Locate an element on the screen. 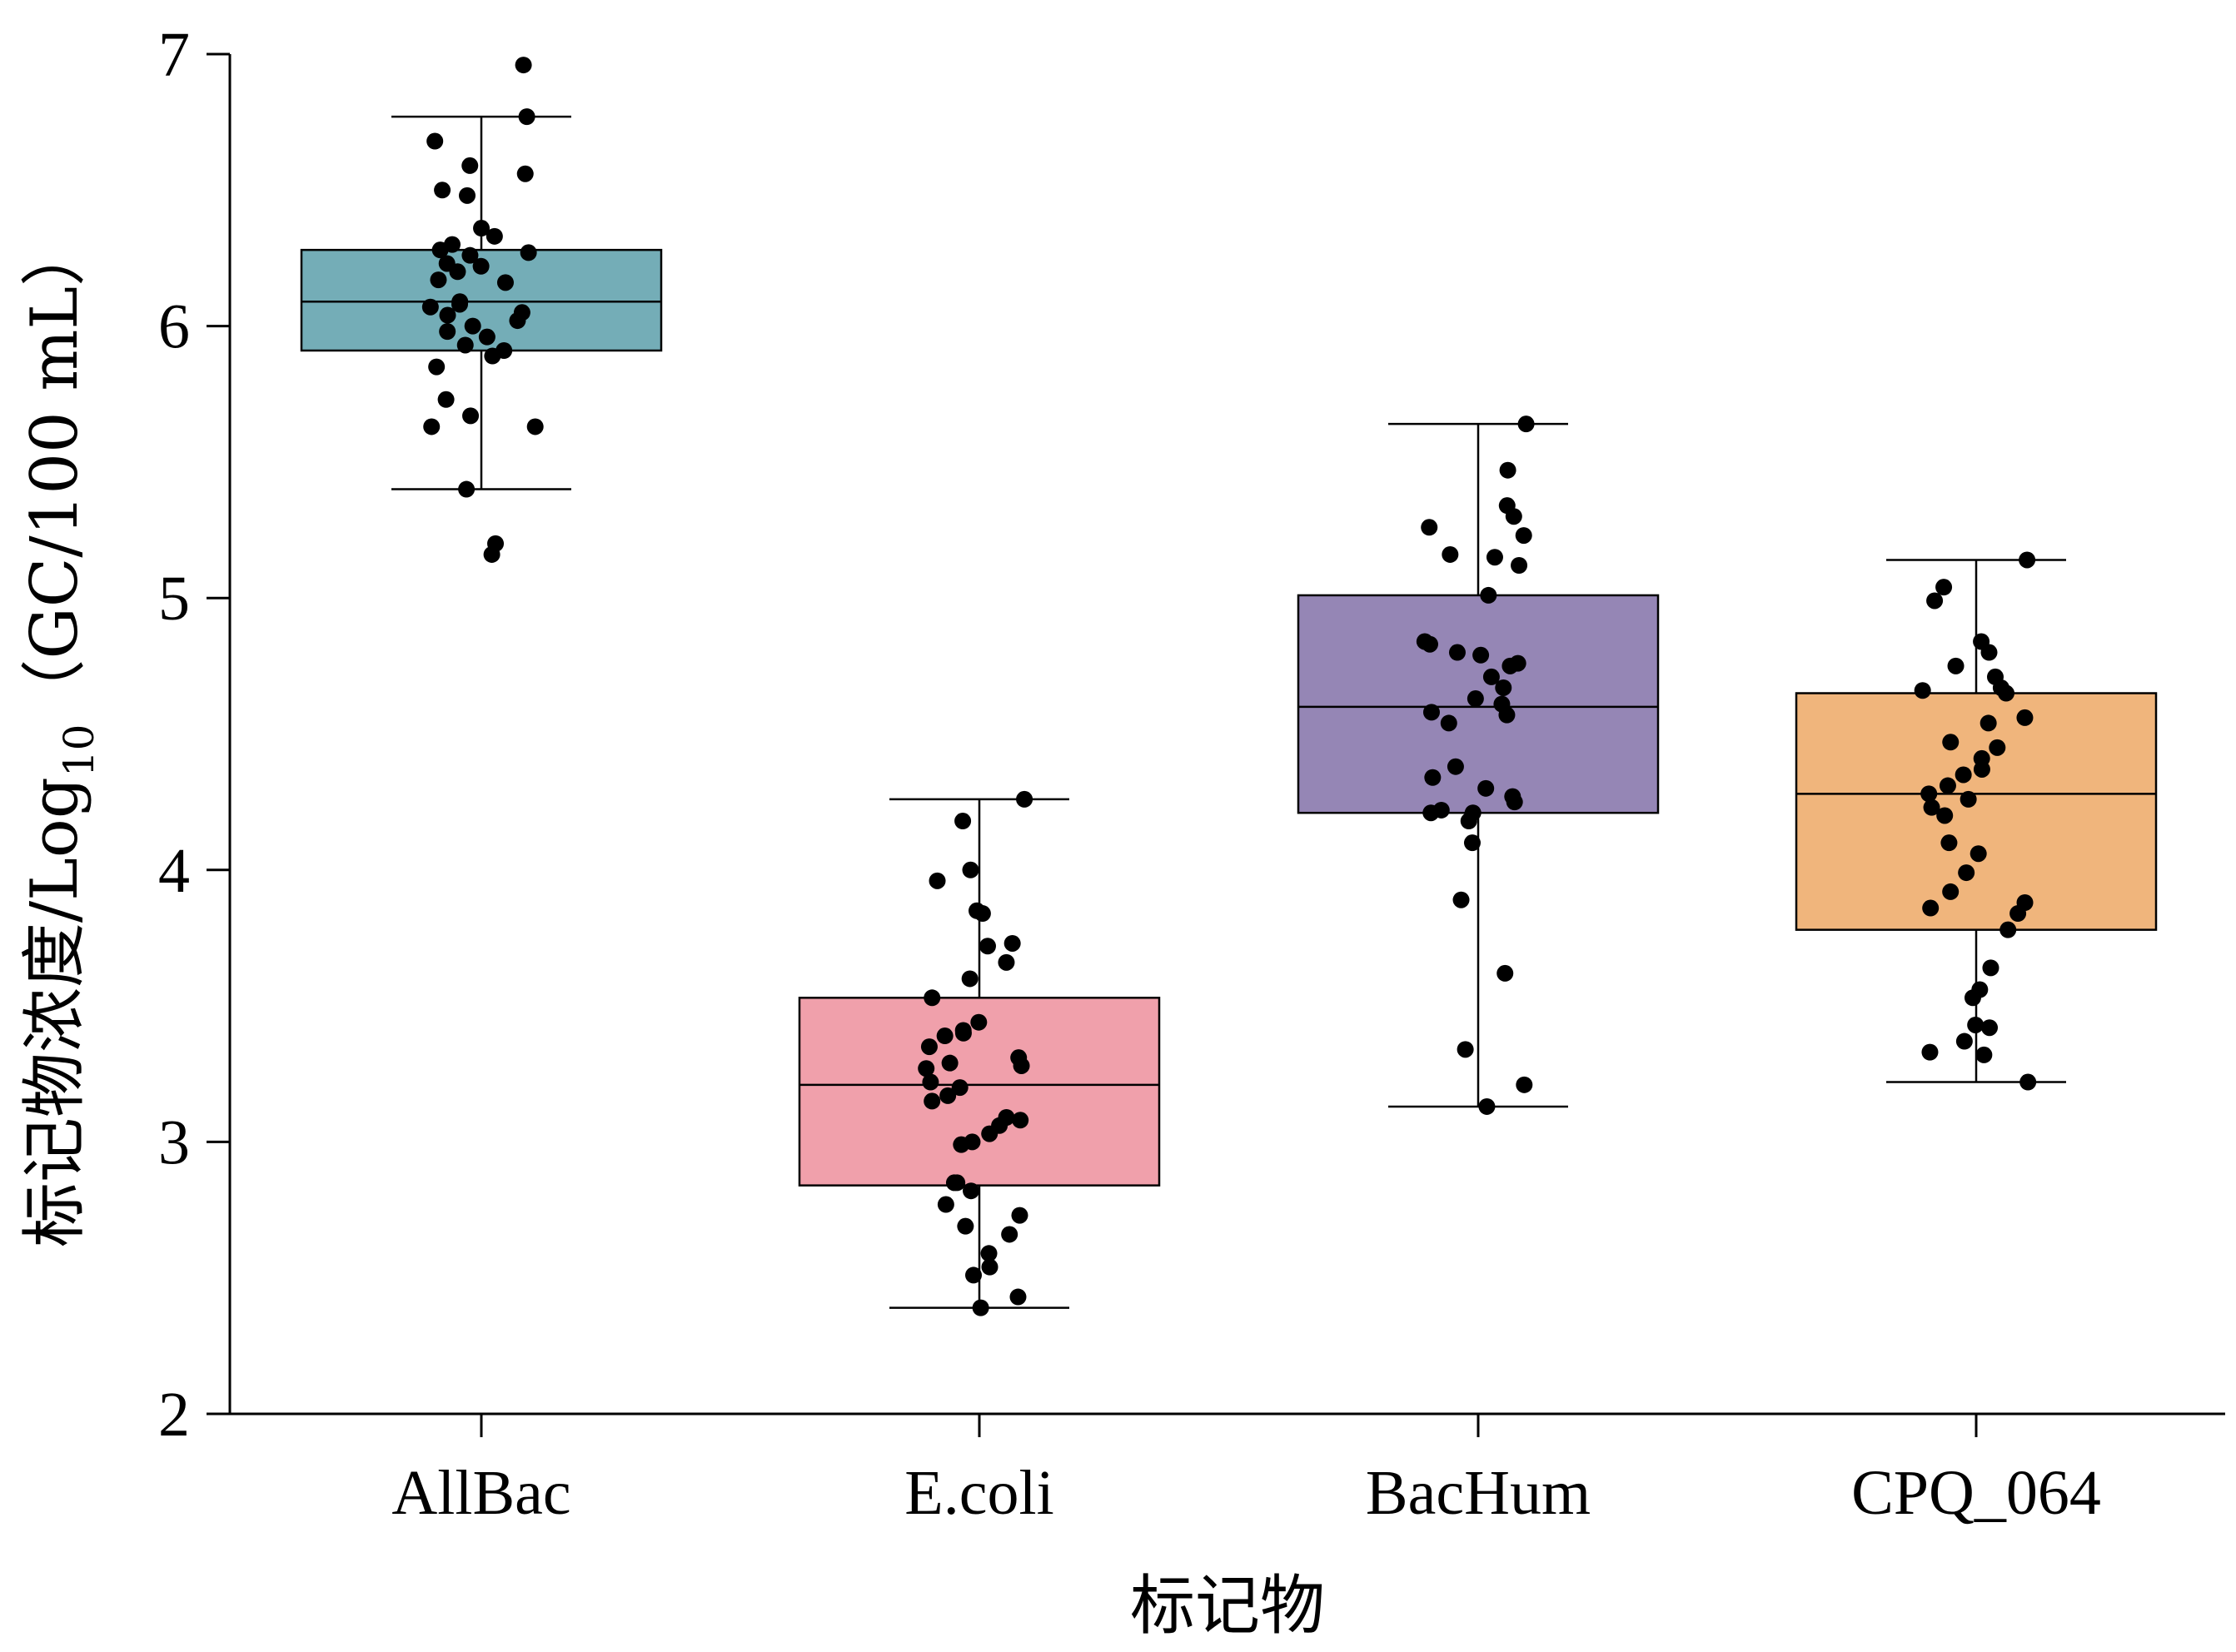 Image resolution: width=2236 pixels, height=1652 pixels. y-axis-title-unit: （GC/100 mL） is located at coordinates (55, 473).